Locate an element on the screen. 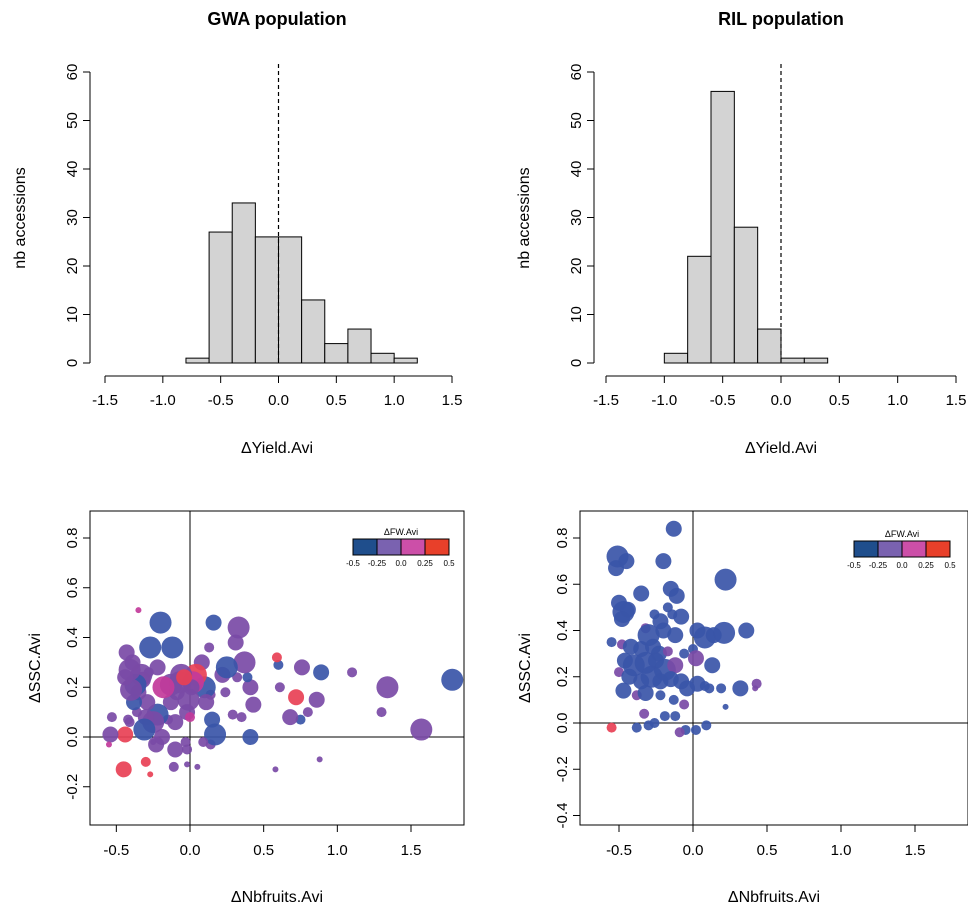  chart-title: GWA population is located at coordinates (276, 19).